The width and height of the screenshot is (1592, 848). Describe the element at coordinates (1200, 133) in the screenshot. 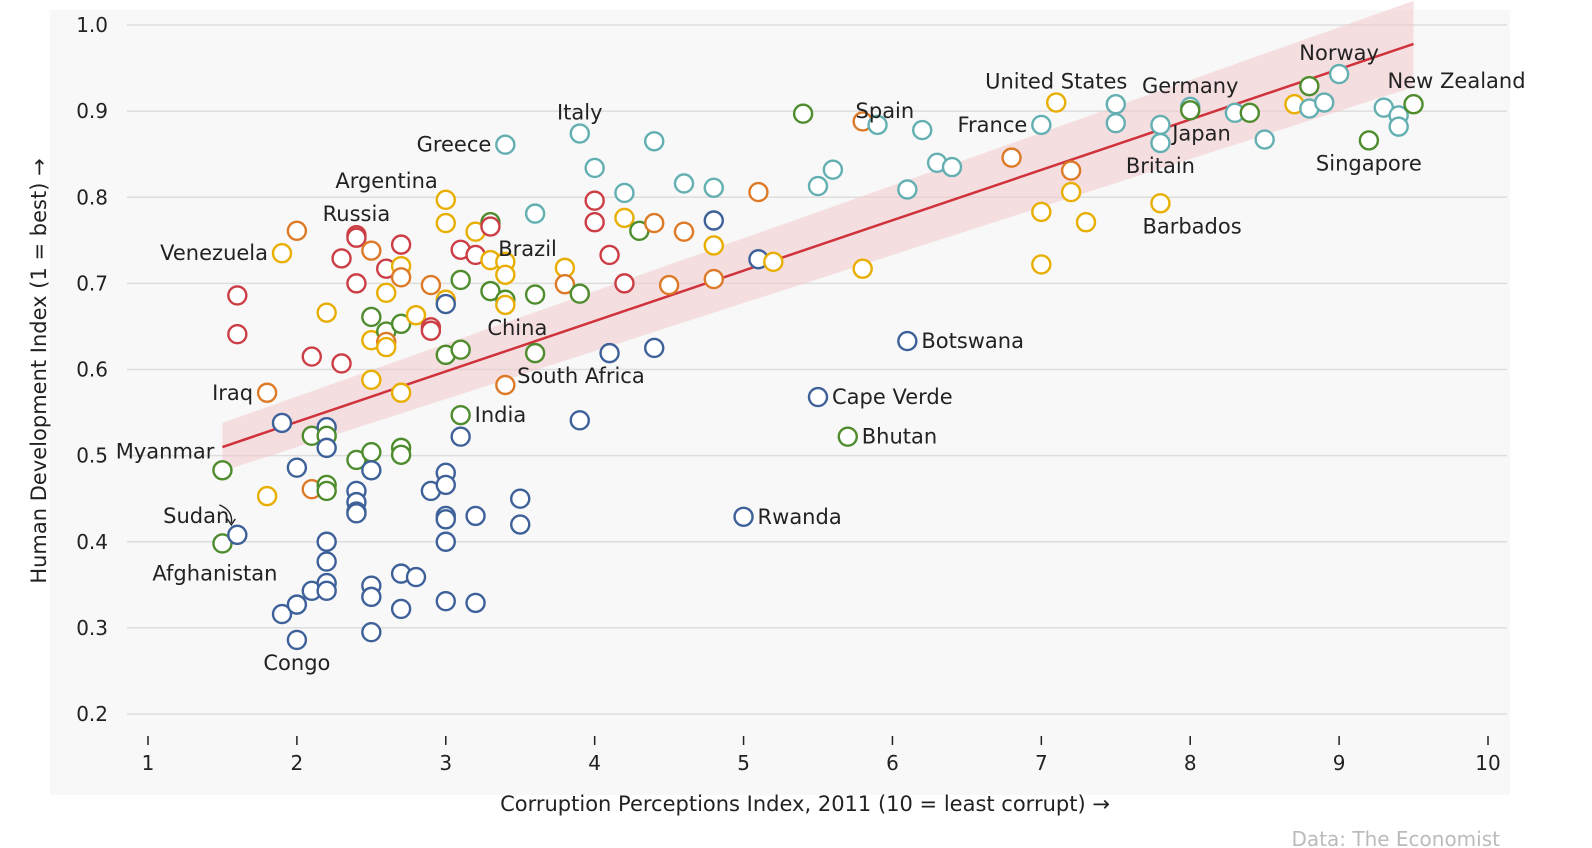

I see `country-label: Japan` at that location.